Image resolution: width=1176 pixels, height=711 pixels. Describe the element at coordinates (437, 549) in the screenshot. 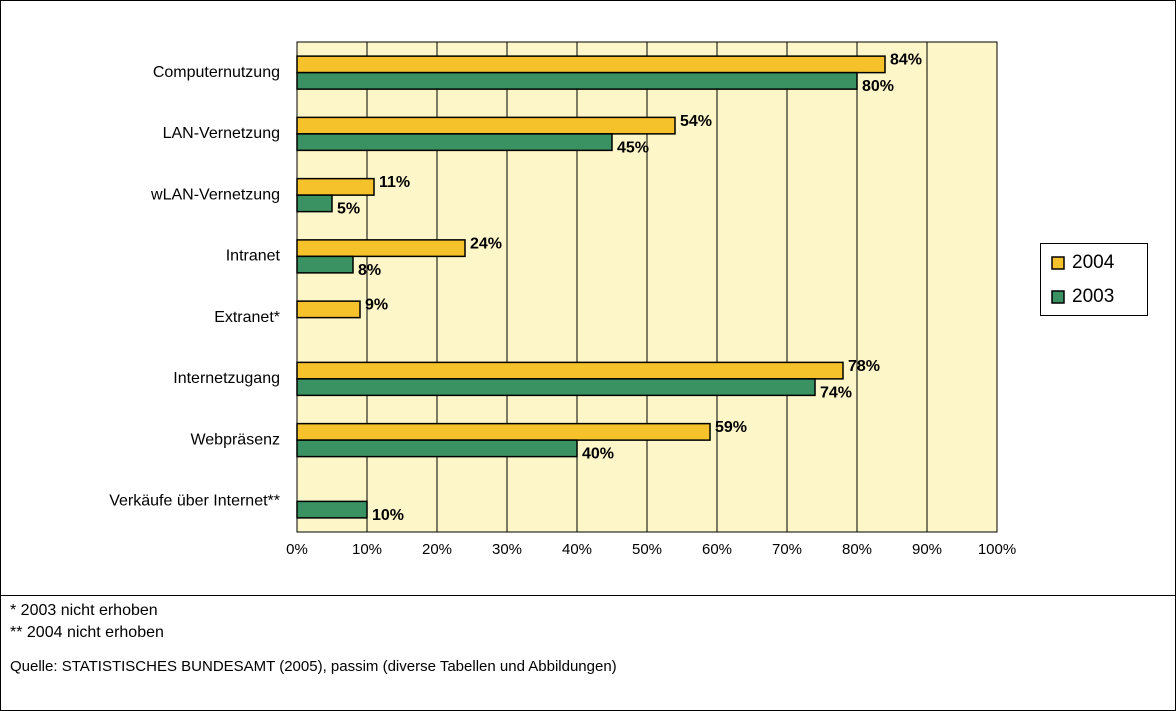

I see `x-tick-label: 20%` at that location.